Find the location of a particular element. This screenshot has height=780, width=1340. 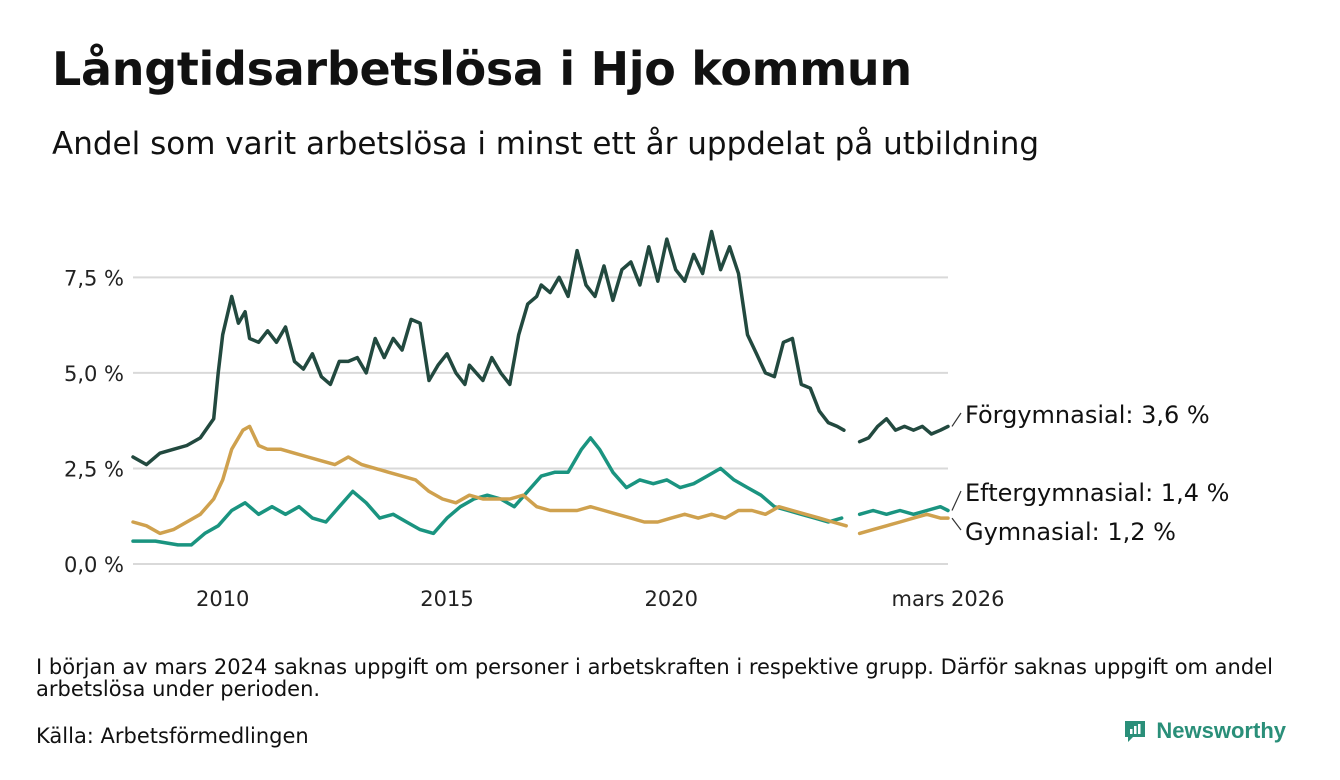

source-text: Källa: Arbetsförmedlingen is located at coordinates (172, 736).